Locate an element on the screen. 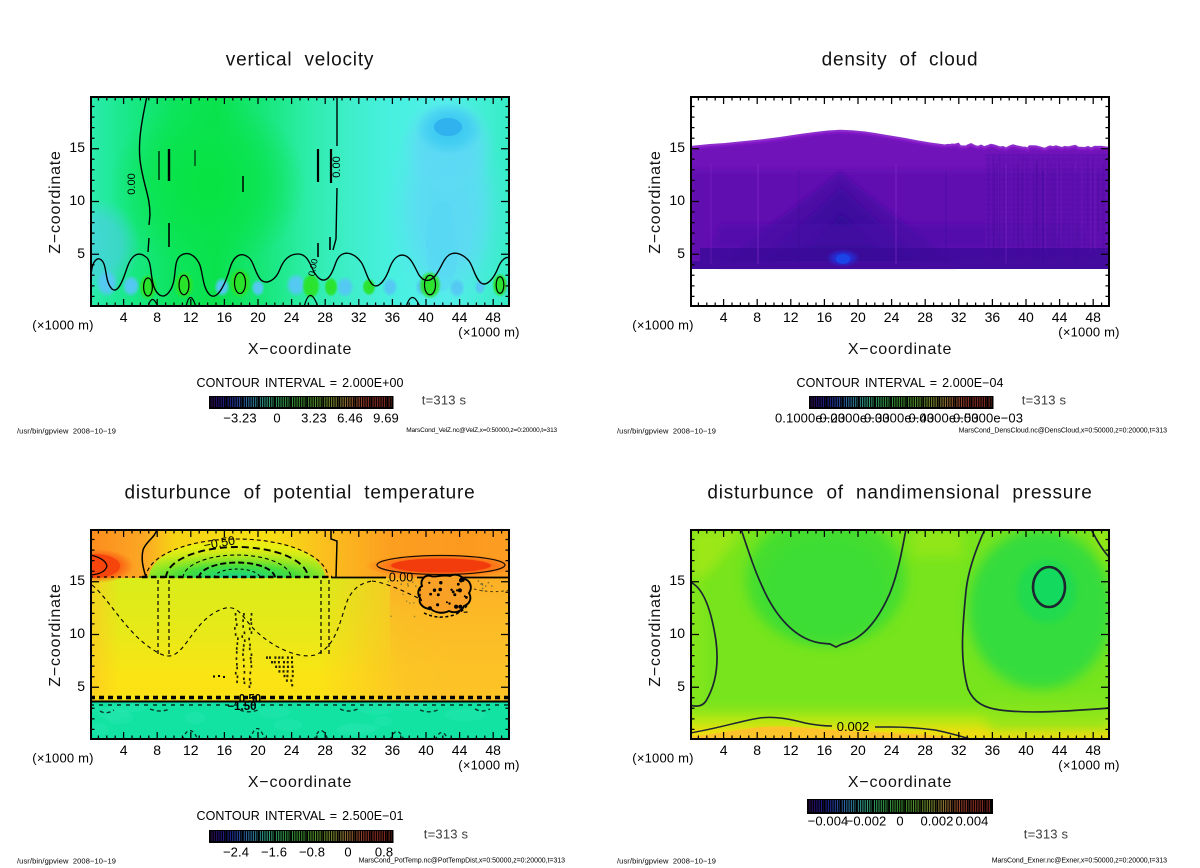 This screenshot has width=1200, height=868. svg-text: −1.50 is located at coordinates (241, 707).